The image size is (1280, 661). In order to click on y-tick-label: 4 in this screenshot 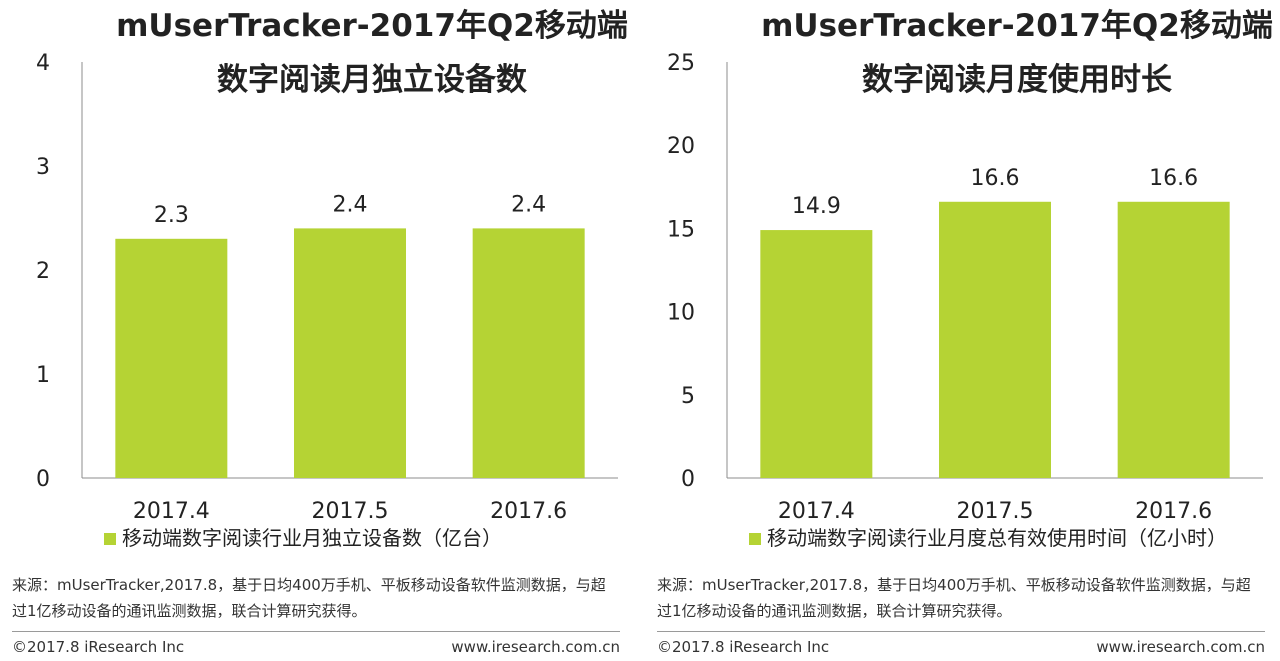, I will do `click(43, 63)`.